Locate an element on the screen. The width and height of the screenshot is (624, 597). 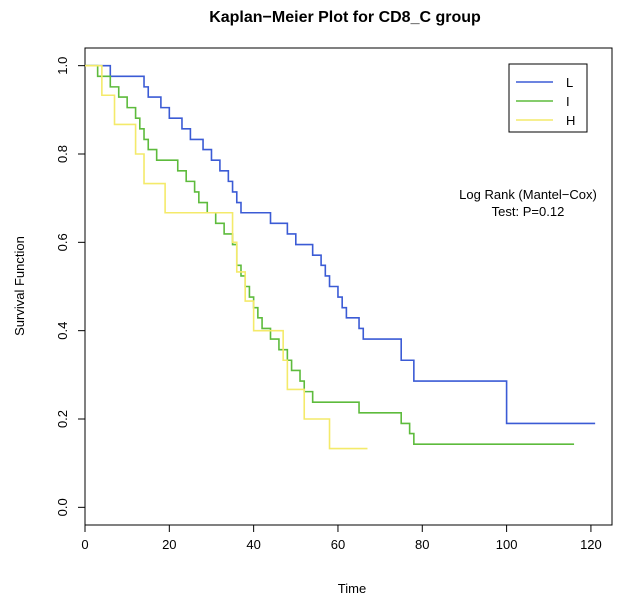
y-tick-label: 0.4 is located at coordinates (62, 331).